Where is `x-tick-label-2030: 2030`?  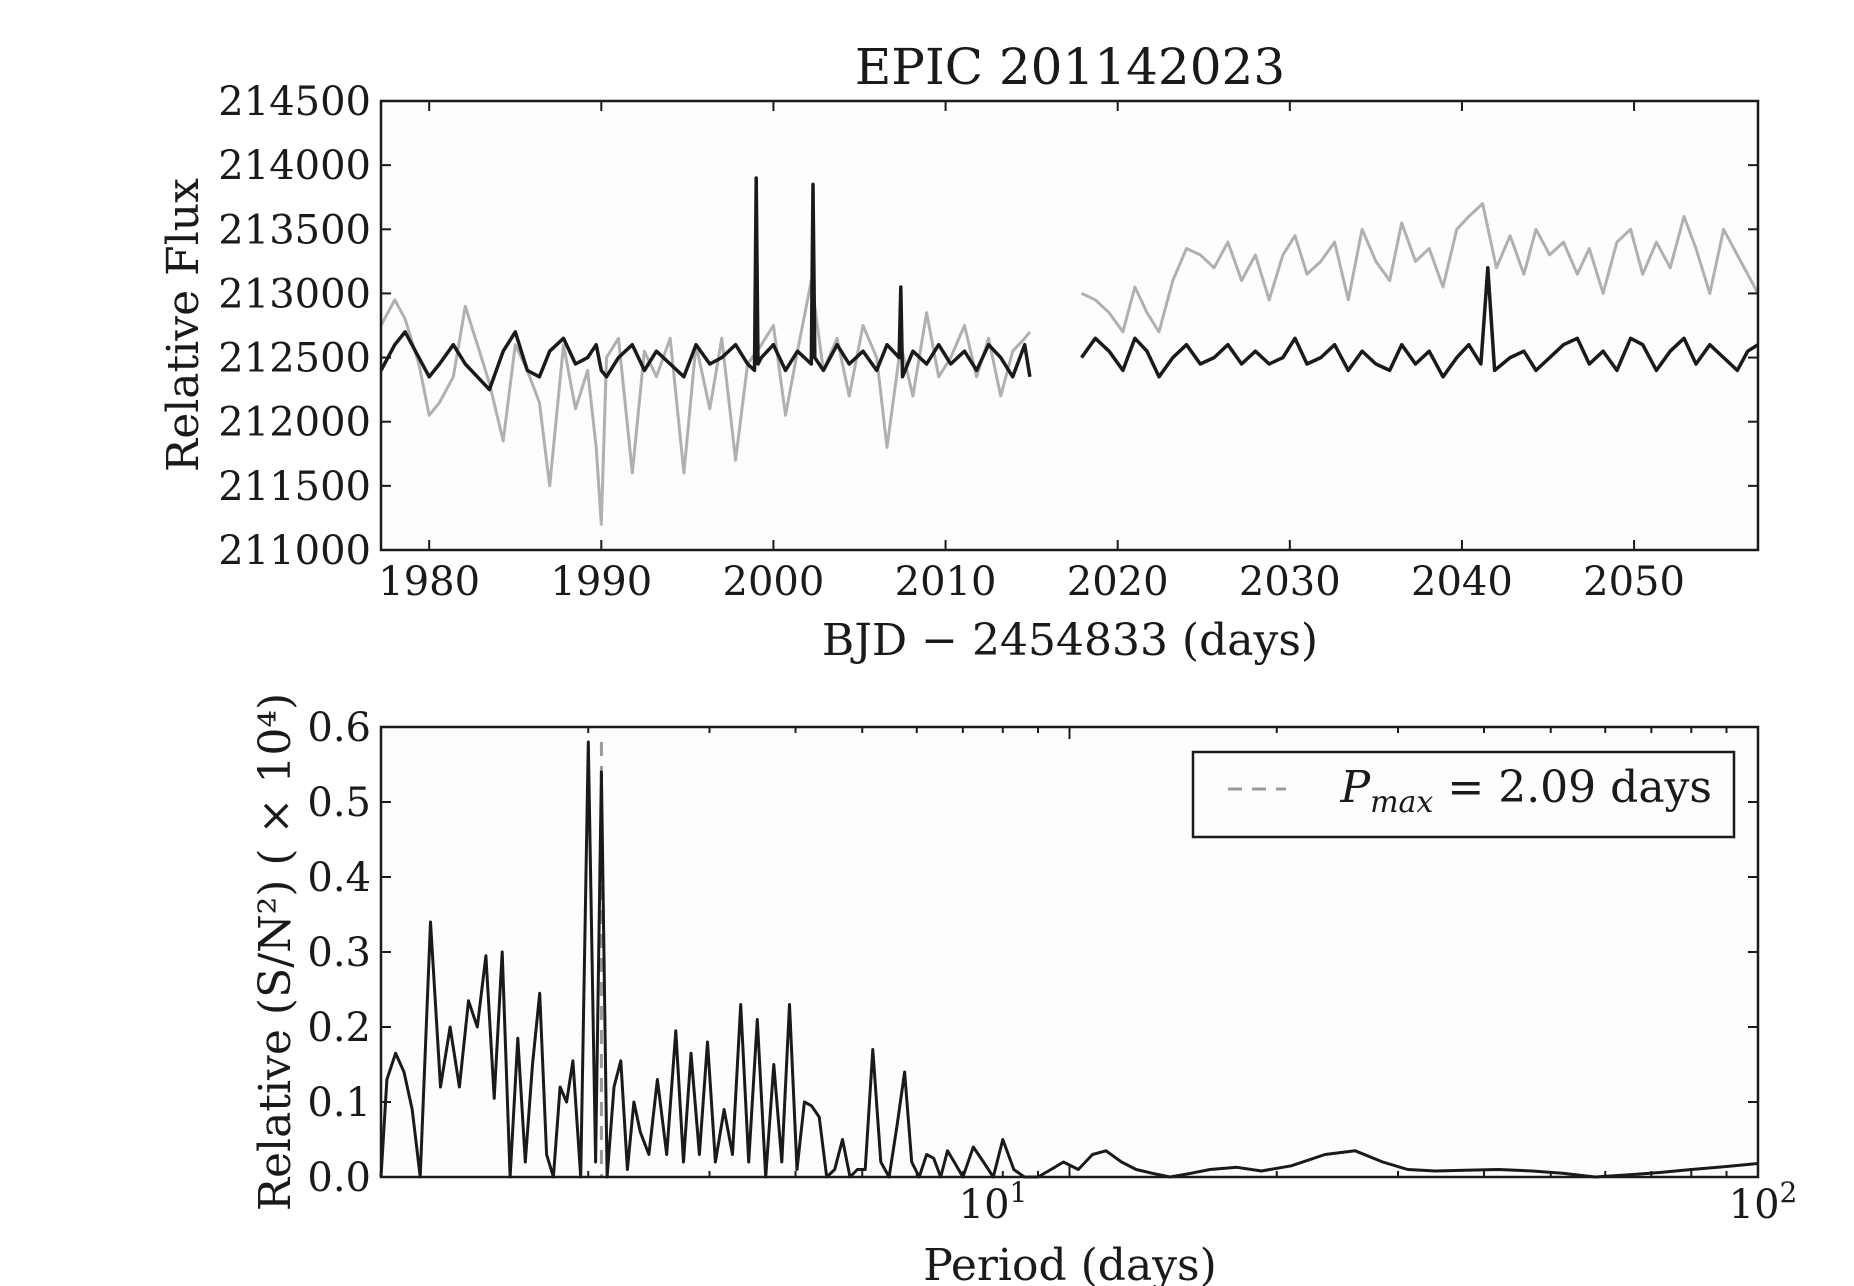
x-tick-label-2030: 2030 is located at coordinates (1290, 582).